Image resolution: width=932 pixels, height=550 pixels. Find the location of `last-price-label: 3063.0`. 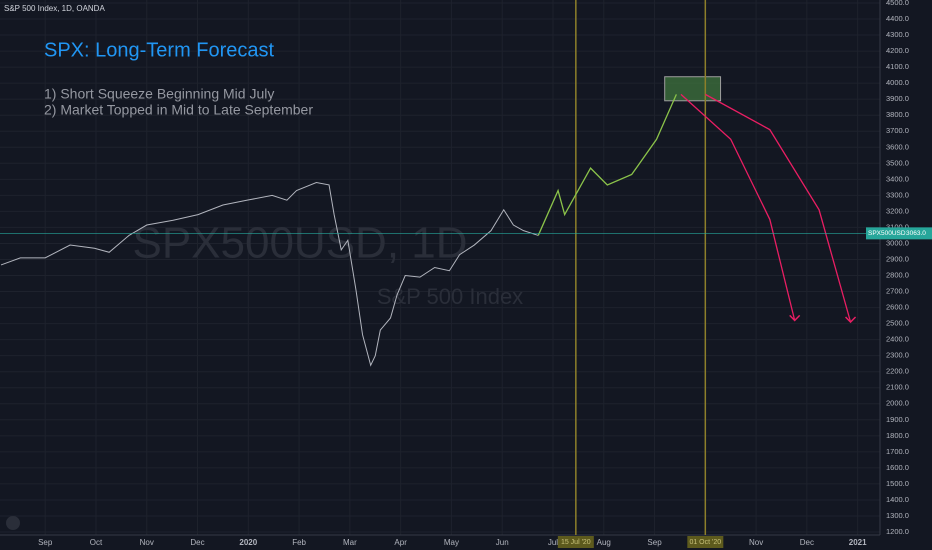

last-price-label: 3063.0 is located at coordinates (916, 233).